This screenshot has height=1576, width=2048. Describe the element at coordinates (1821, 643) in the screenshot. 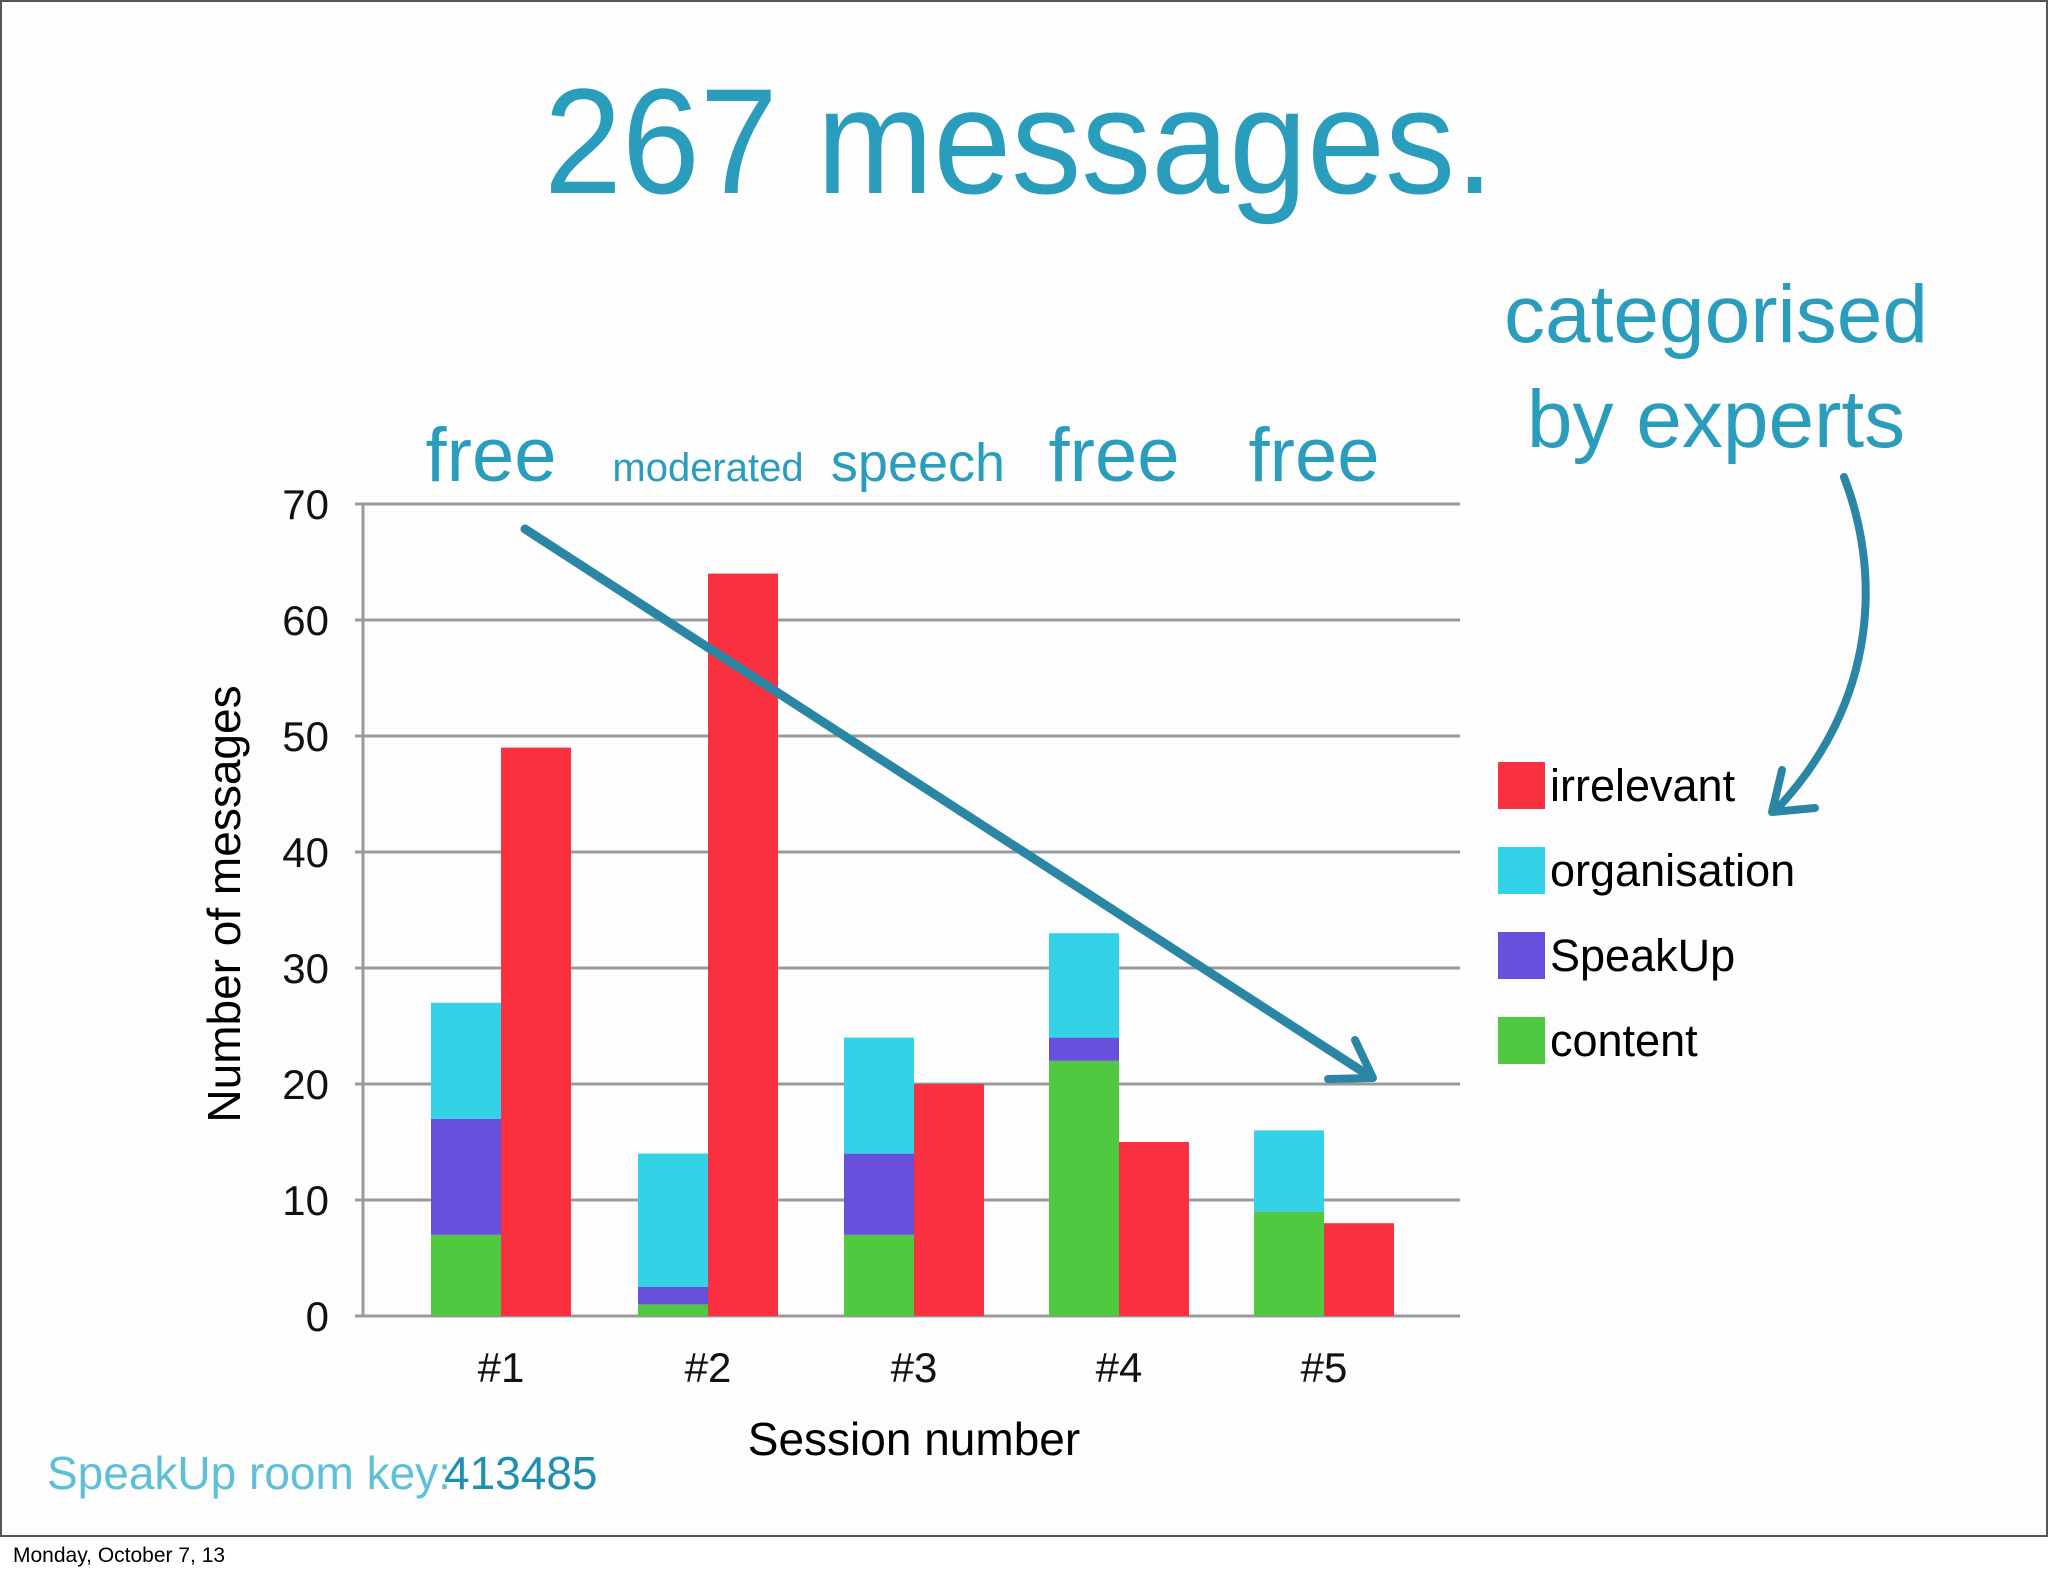

I see `curved-arrow` at that location.